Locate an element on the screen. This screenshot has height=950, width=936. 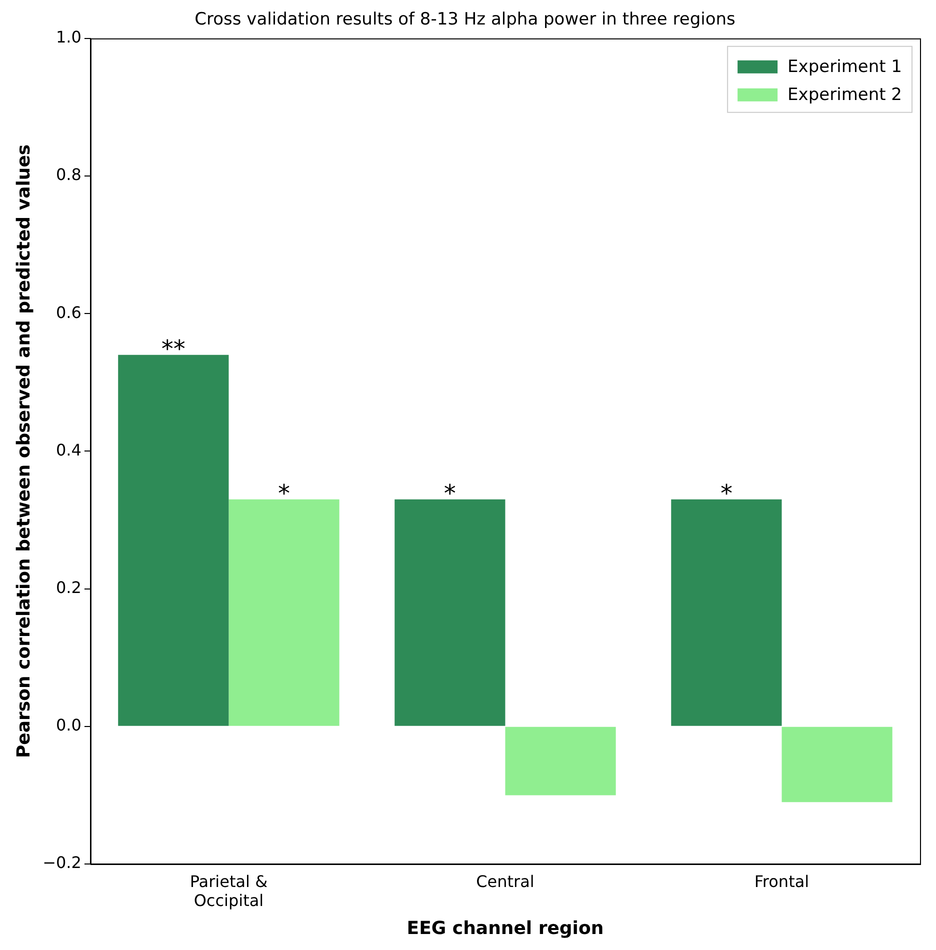
y-tick-label: 0.8 is located at coordinates (69, 174).